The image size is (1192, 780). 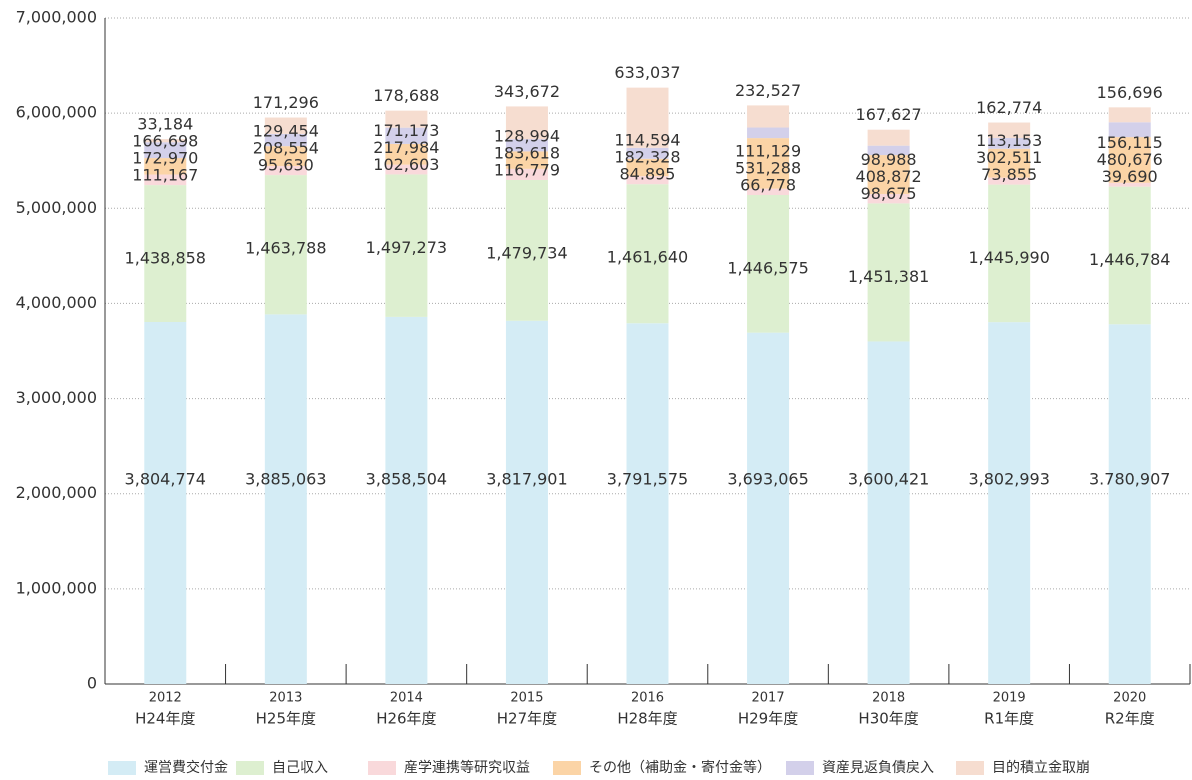 I want to click on x-tick-label: 2019, so click(x=1009, y=698).